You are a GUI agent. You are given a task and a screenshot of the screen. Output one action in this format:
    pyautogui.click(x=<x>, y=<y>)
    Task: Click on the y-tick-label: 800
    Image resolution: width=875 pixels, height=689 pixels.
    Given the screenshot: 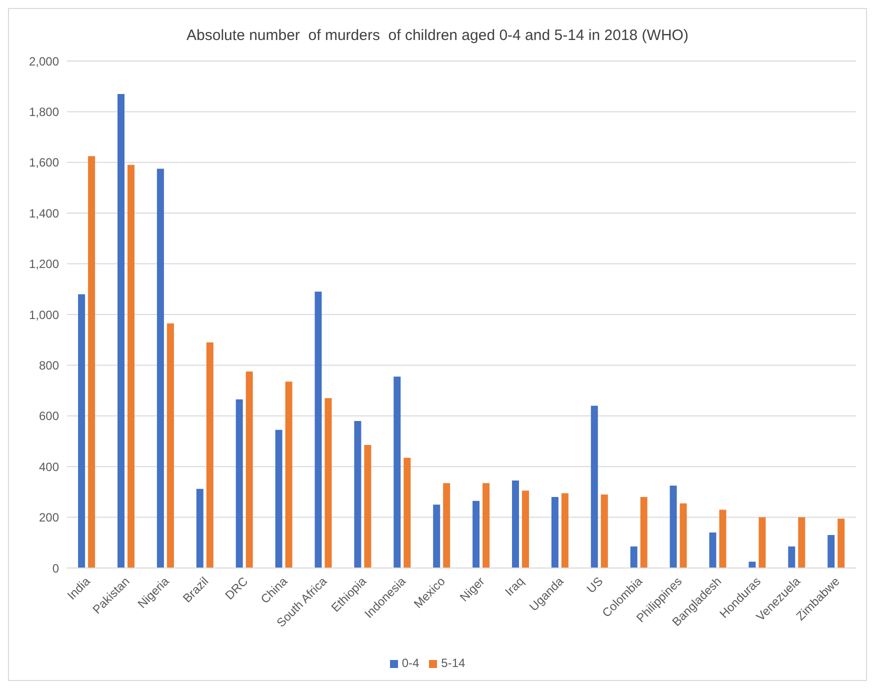 What is the action you would take?
    pyautogui.click(x=49, y=365)
    